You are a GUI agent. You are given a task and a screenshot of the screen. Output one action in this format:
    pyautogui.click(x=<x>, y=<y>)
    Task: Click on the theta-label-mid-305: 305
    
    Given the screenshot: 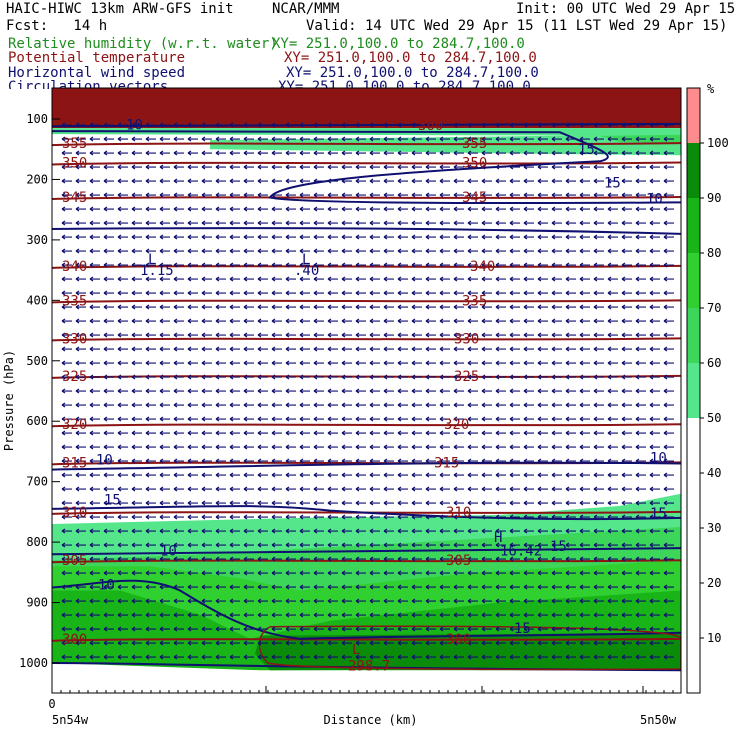 What is the action you would take?
    pyautogui.click(x=458, y=561)
    